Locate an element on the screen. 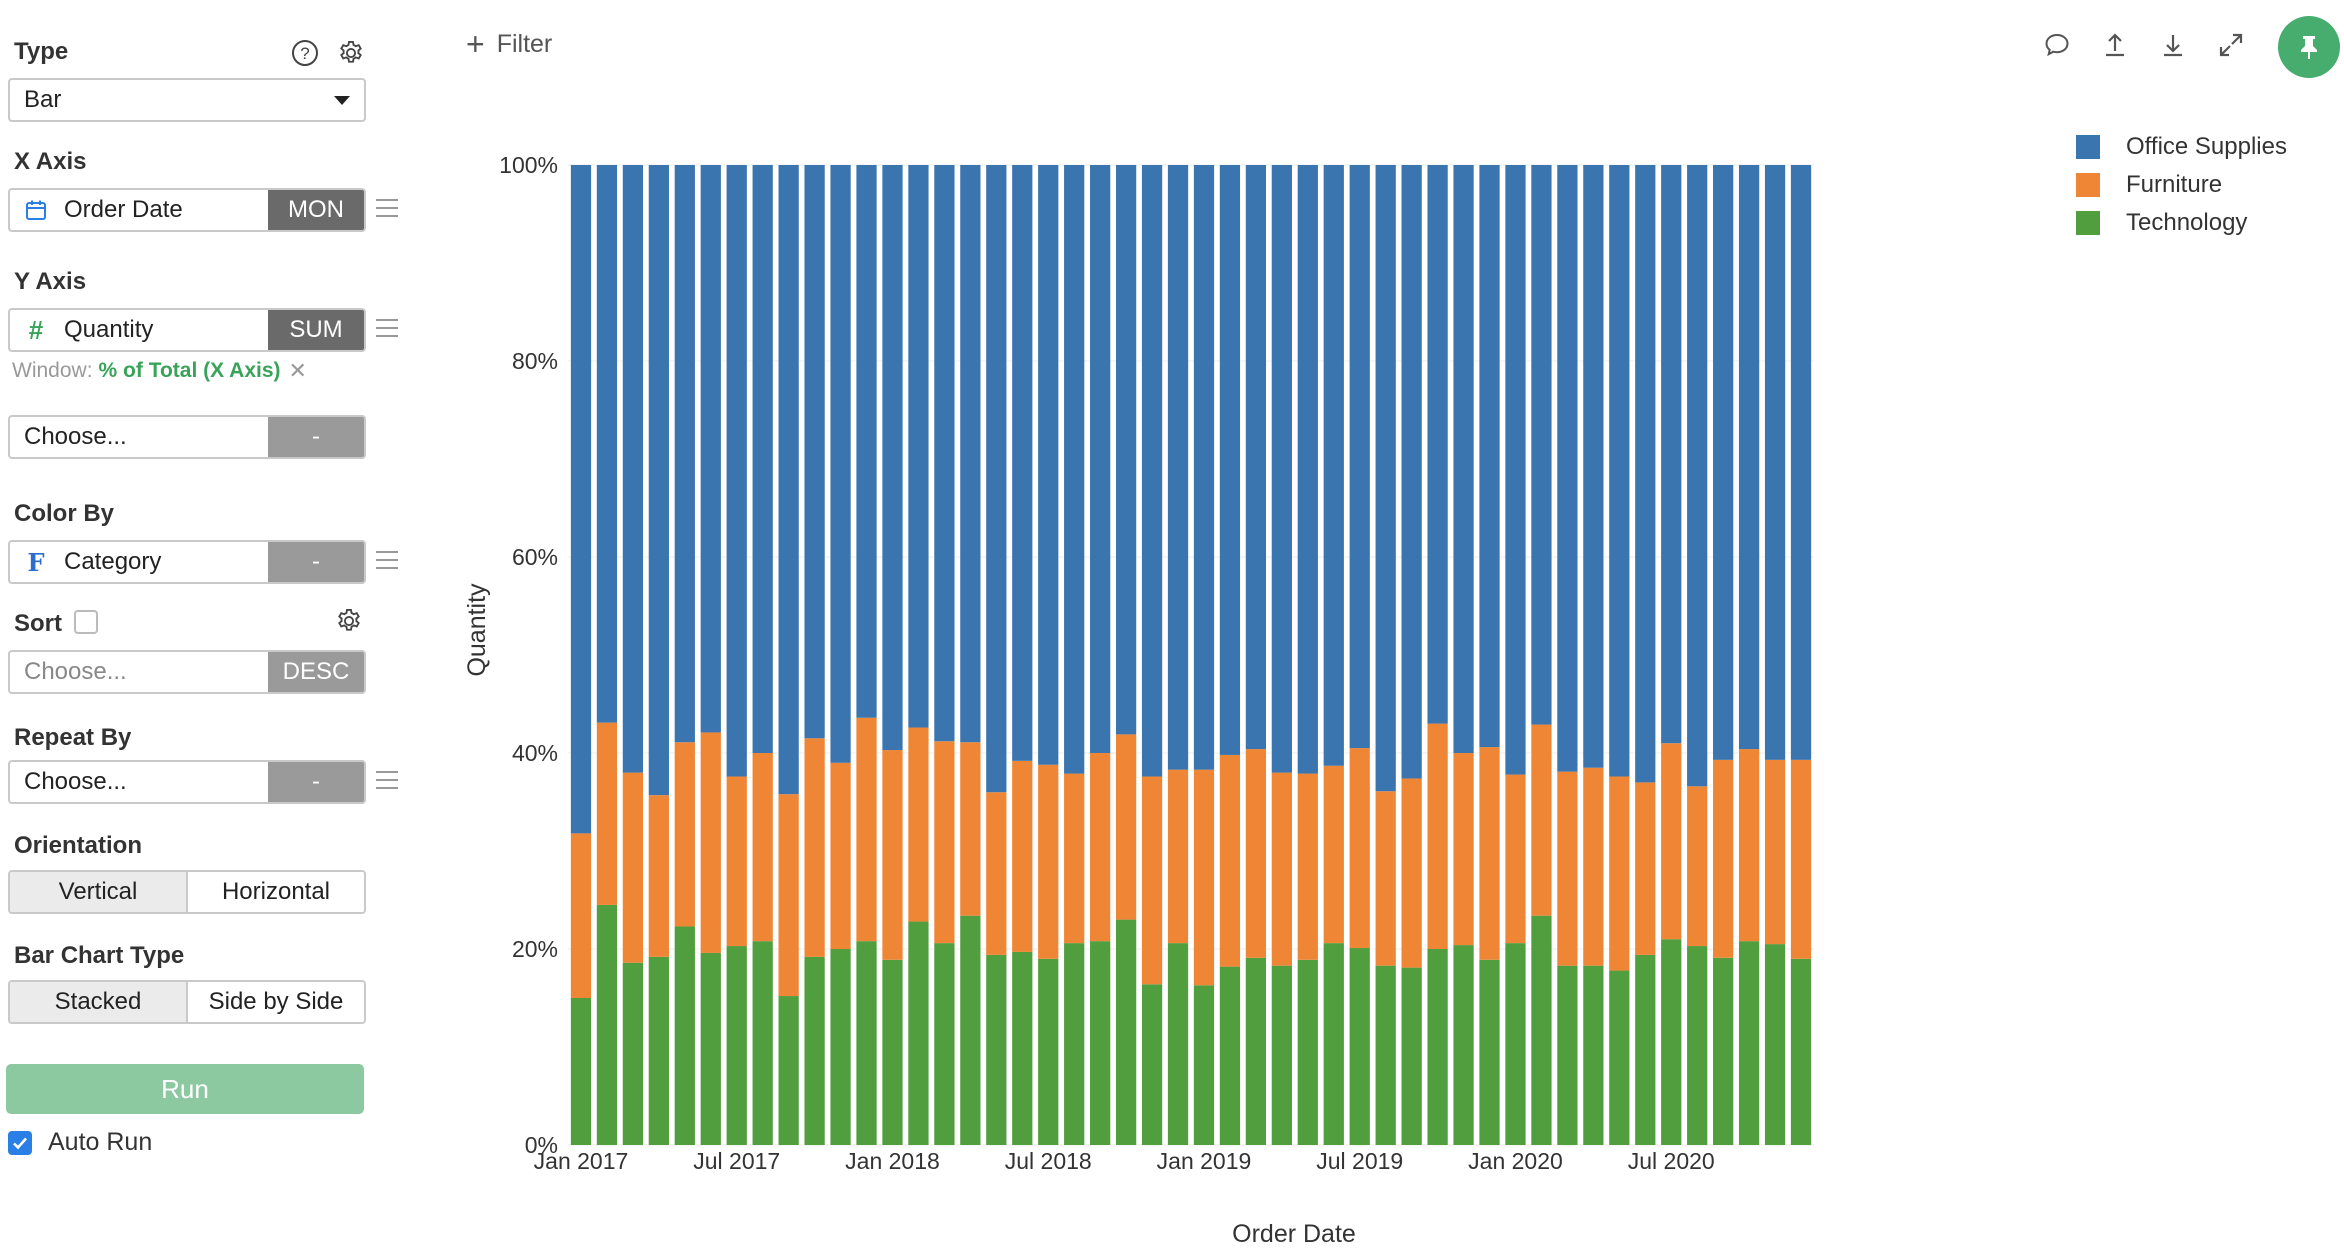  orientation-vertical-button: Vertical is located at coordinates (98, 892).